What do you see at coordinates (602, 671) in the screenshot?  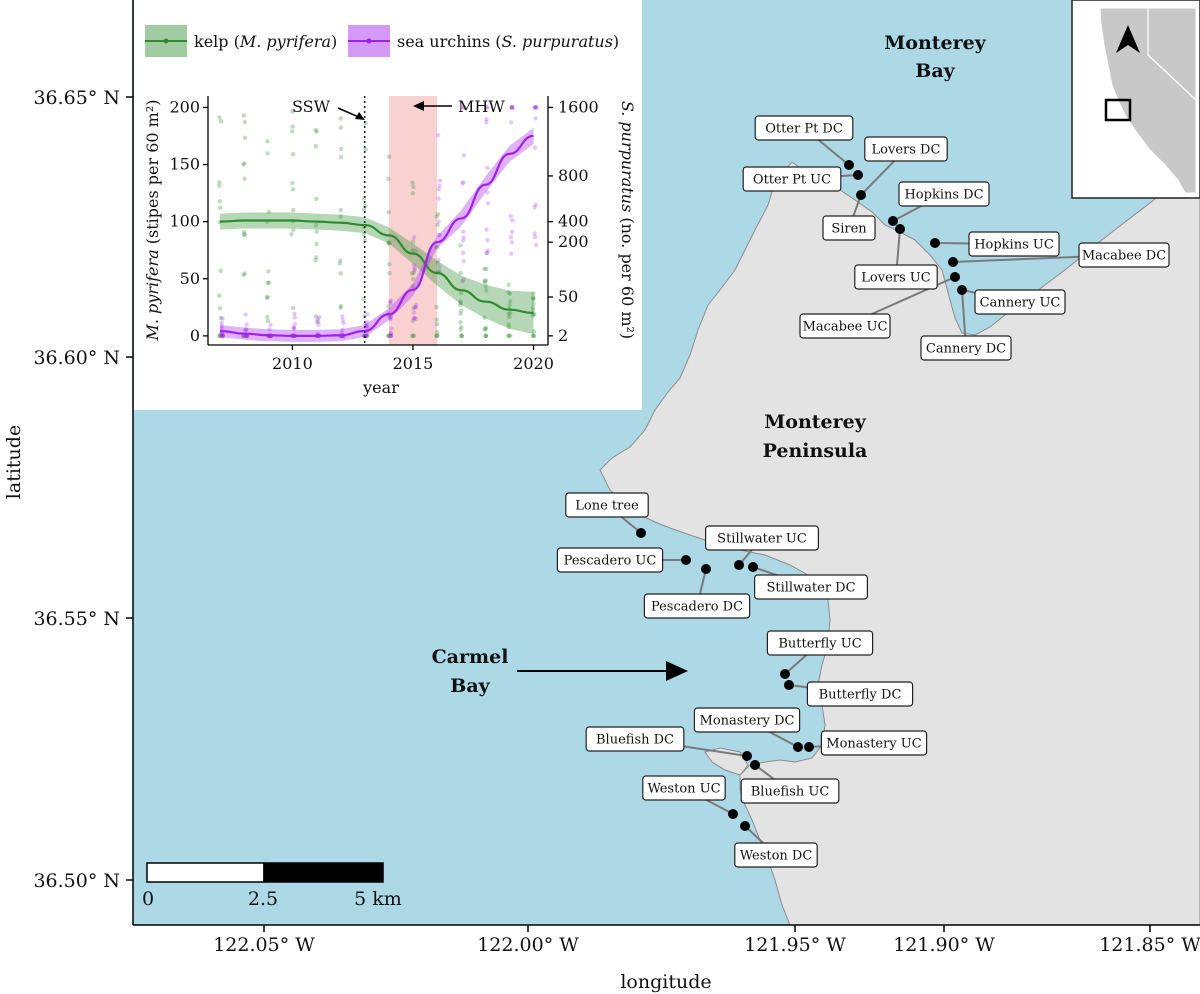 I see `carmel-bay-arrow` at bounding box center [602, 671].